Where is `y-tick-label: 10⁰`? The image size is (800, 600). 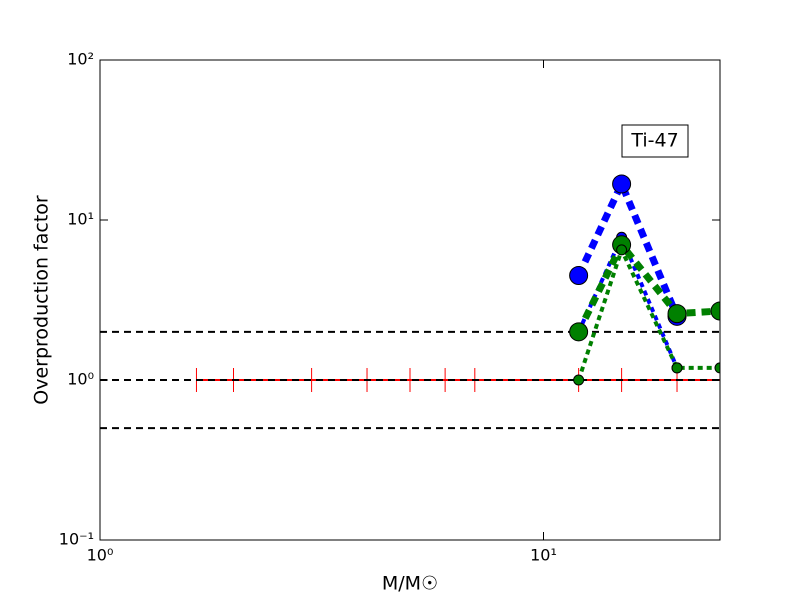
y-tick-label: 10⁰ is located at coordinates (80, 379).